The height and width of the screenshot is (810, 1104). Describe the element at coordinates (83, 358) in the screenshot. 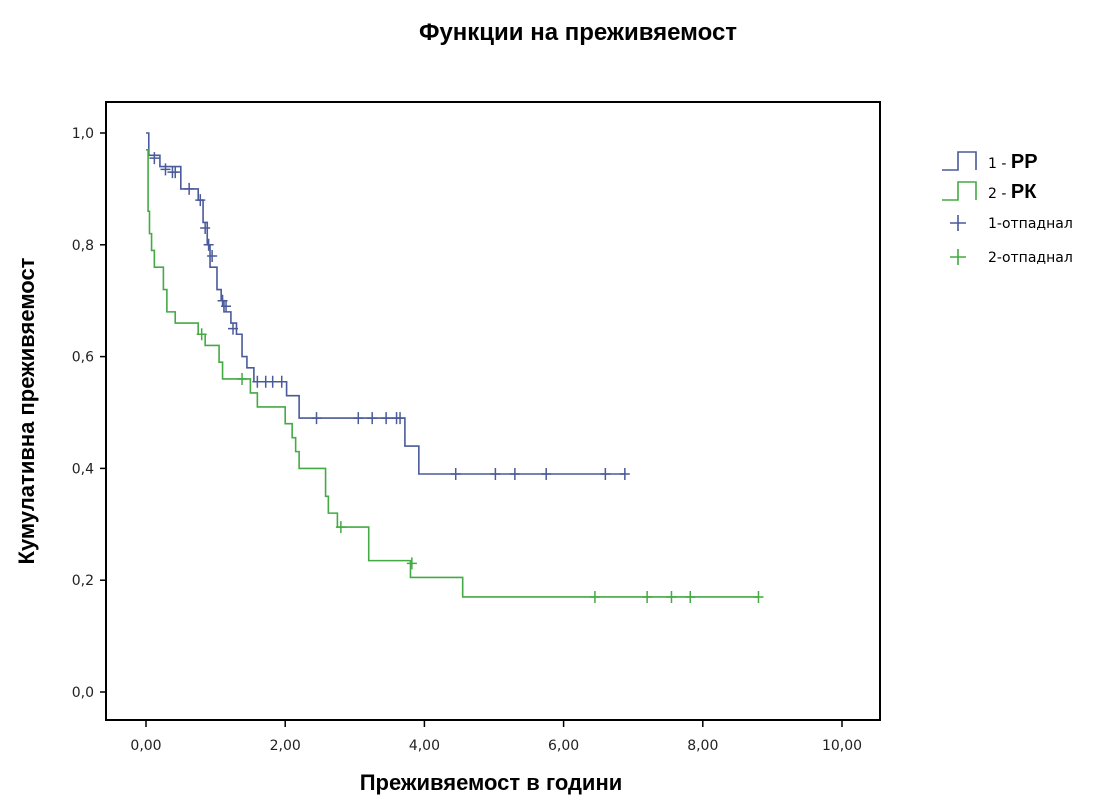

I see `y-tick-label: 0,6` at that location.